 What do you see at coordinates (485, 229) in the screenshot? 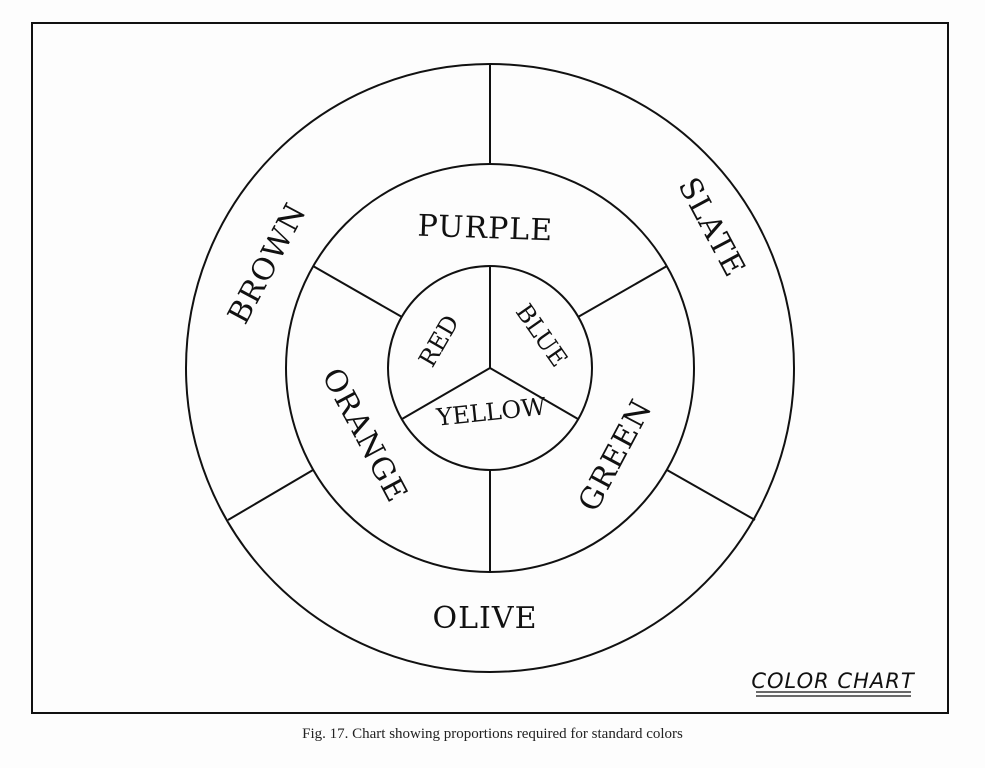
I see `label-purple: PURPLE` at bounding box center [485, 229].